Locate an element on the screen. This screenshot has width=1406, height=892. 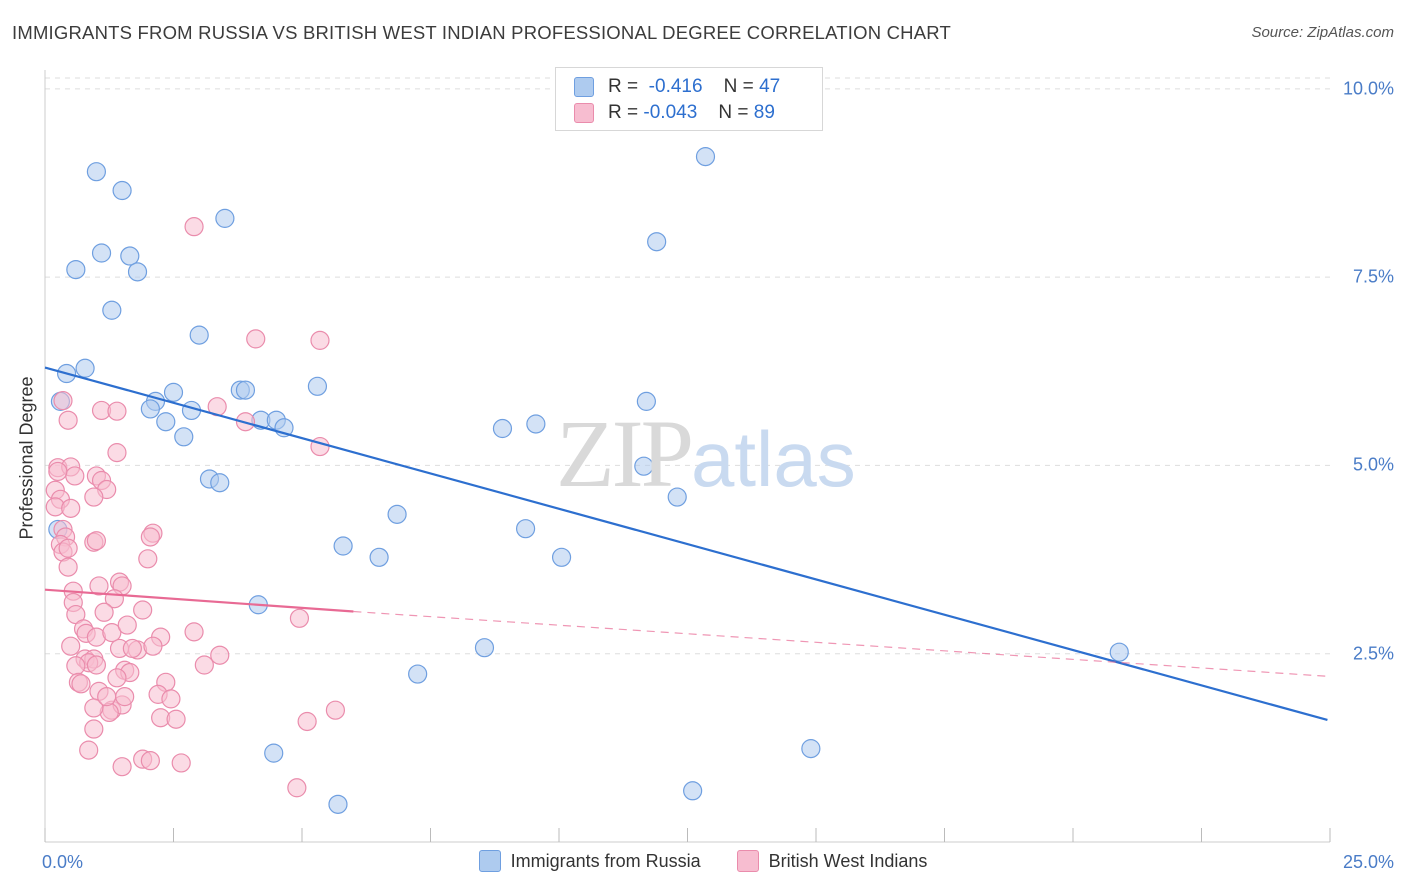
legend-label-bwi: British West Indians is located at coordinates (848, 860).